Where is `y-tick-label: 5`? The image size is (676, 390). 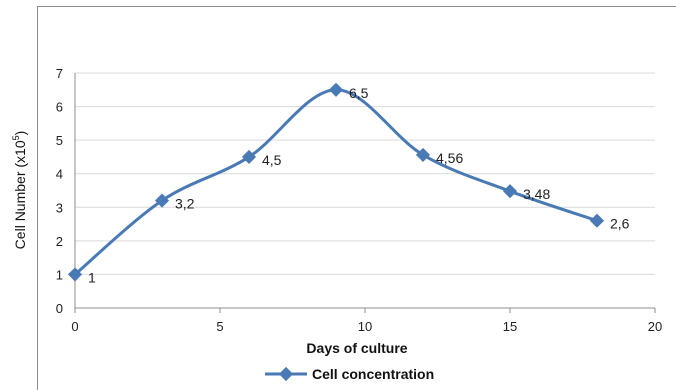
y-tick-label: 5 is located at coordinates (59, 140).